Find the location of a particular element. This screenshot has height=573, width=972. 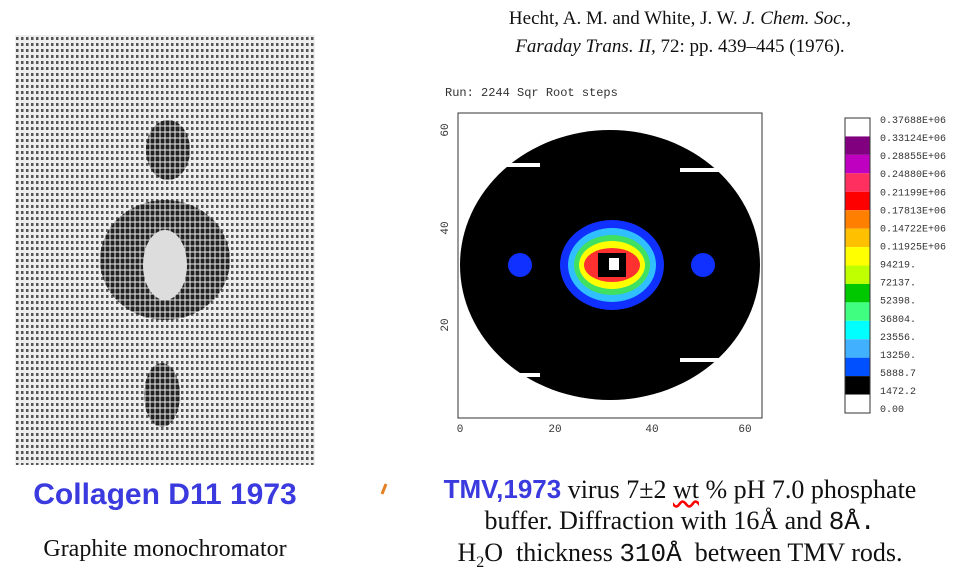

colorbar-label: 1472.2 is located at coordinates (898, 392).